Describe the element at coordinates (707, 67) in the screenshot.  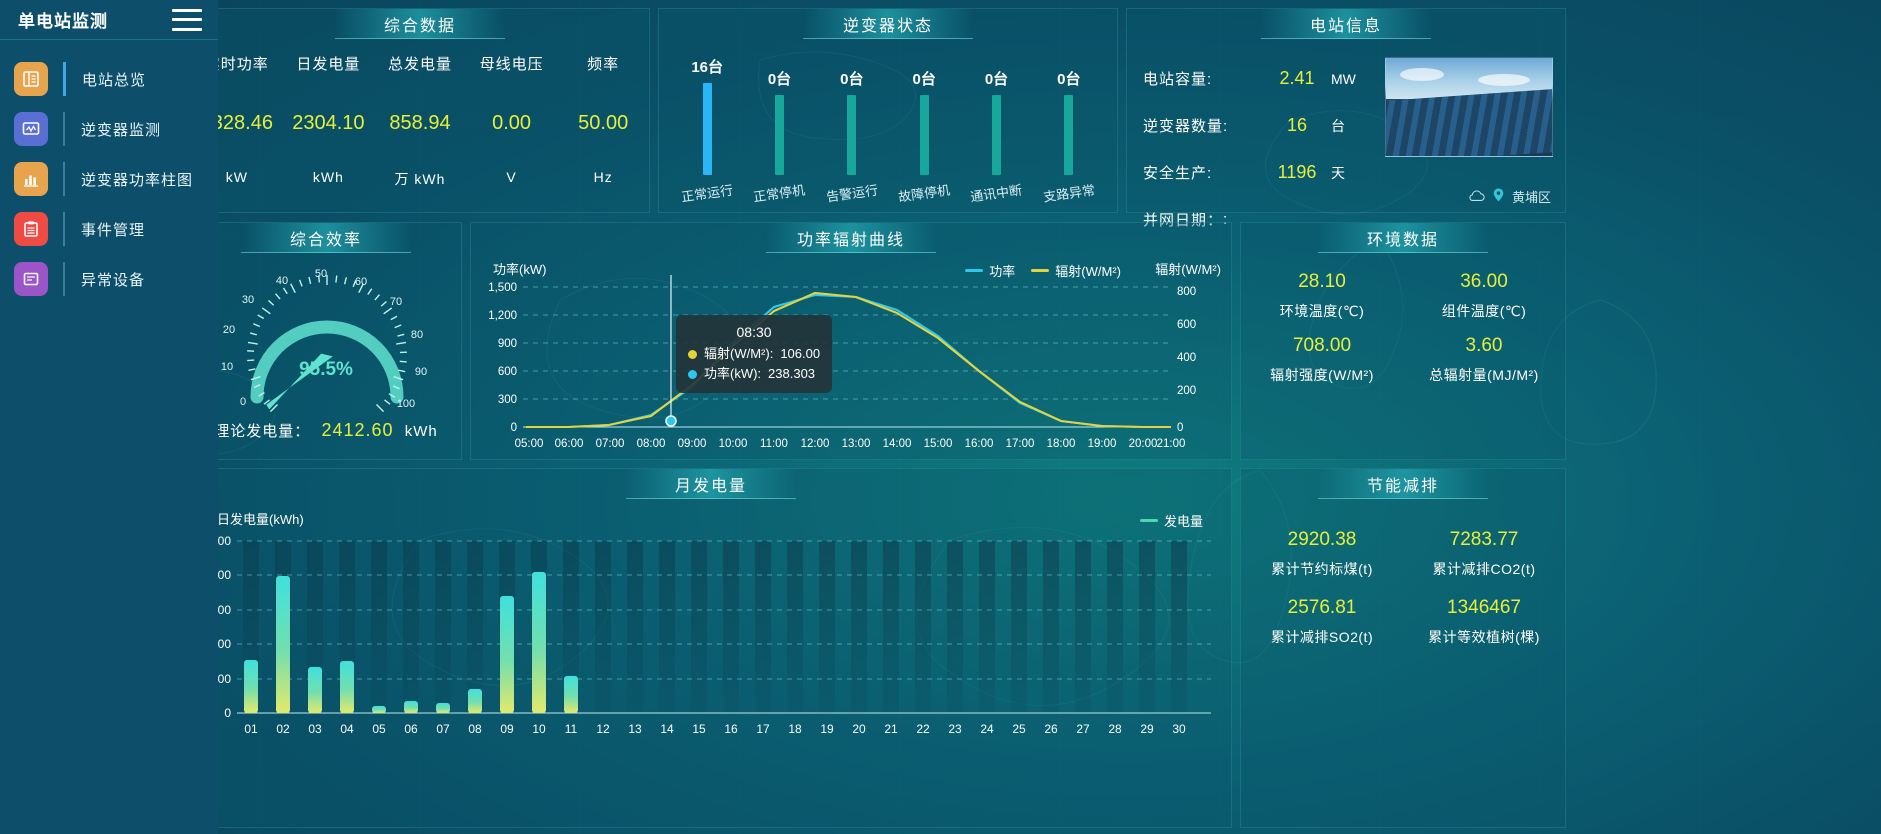
I see `status-count: 16台` at that location.